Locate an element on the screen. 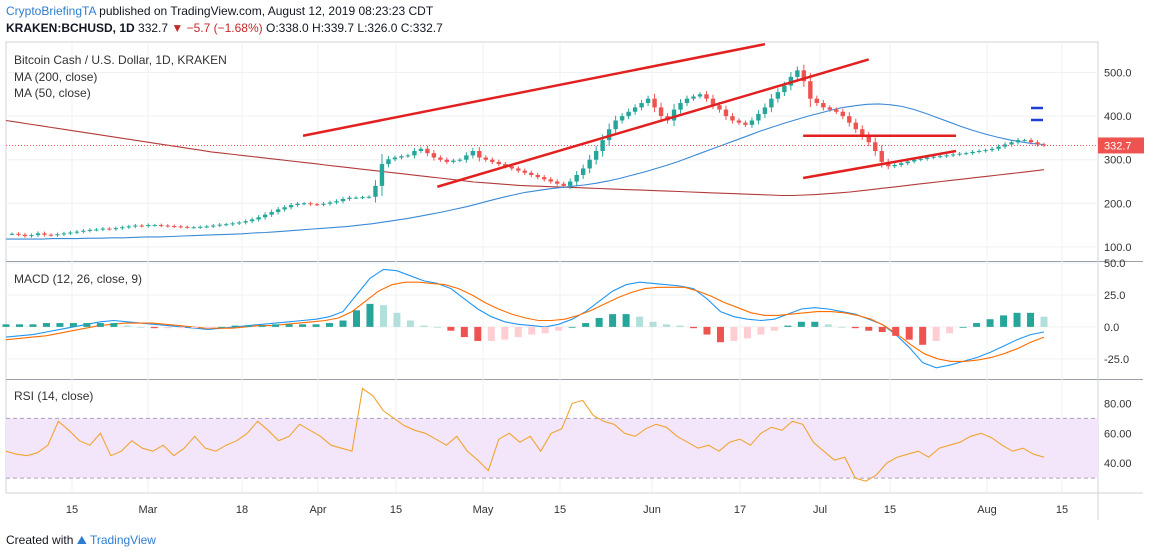  price-tick-label: 100.0 is located at coordinates (1118, 248).